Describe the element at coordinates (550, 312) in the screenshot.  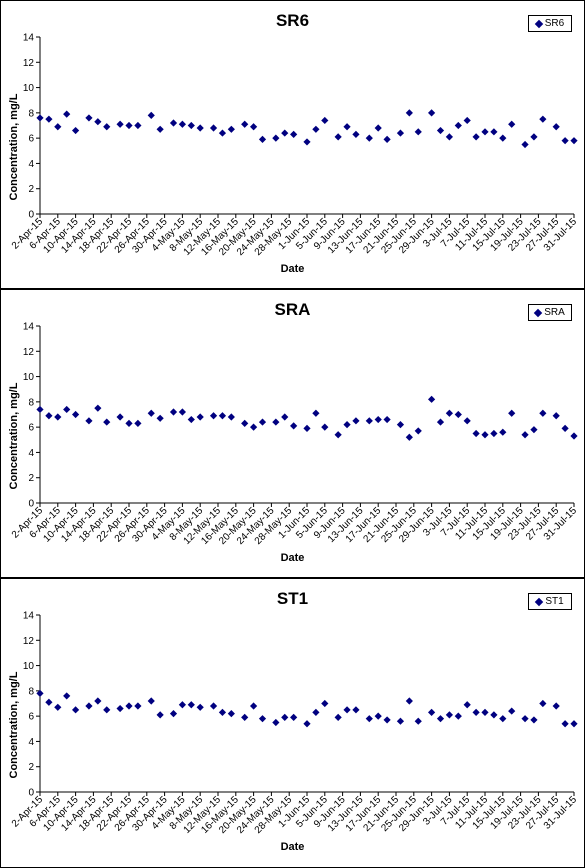
I see `legend: SRA` at that location.